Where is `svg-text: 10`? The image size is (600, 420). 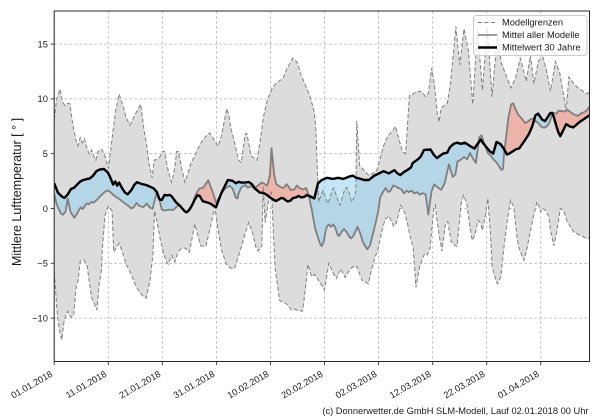
svg-text: 10 is located at coordinates (43, 99).